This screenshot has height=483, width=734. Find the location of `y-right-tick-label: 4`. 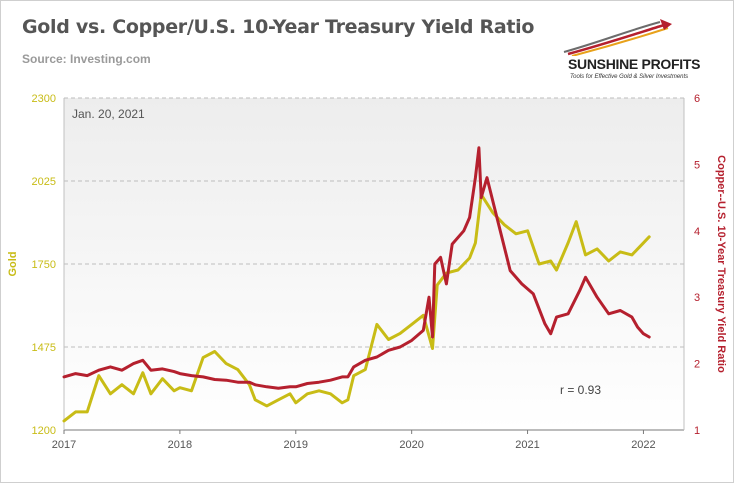

y-right-tick-label: 4 is located at coordinates (697, 232).